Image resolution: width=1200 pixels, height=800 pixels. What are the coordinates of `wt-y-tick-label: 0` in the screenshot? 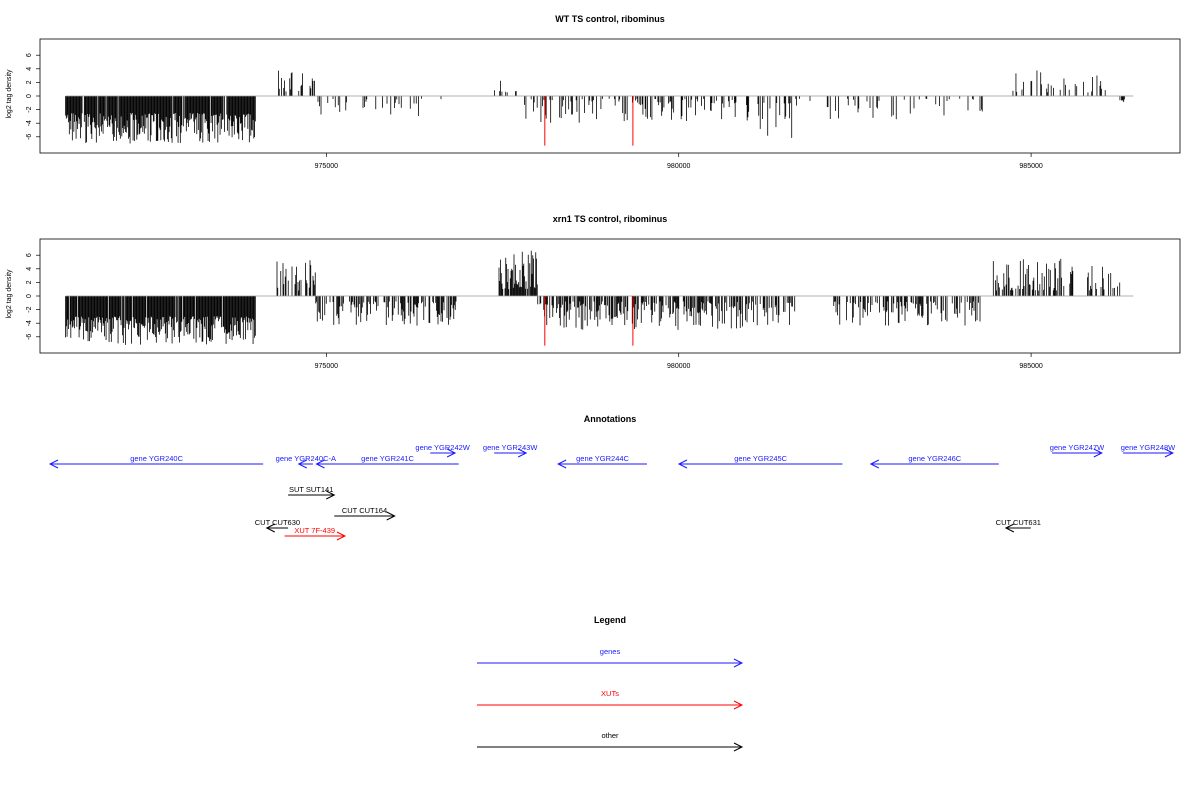 It's located at (29, 96).